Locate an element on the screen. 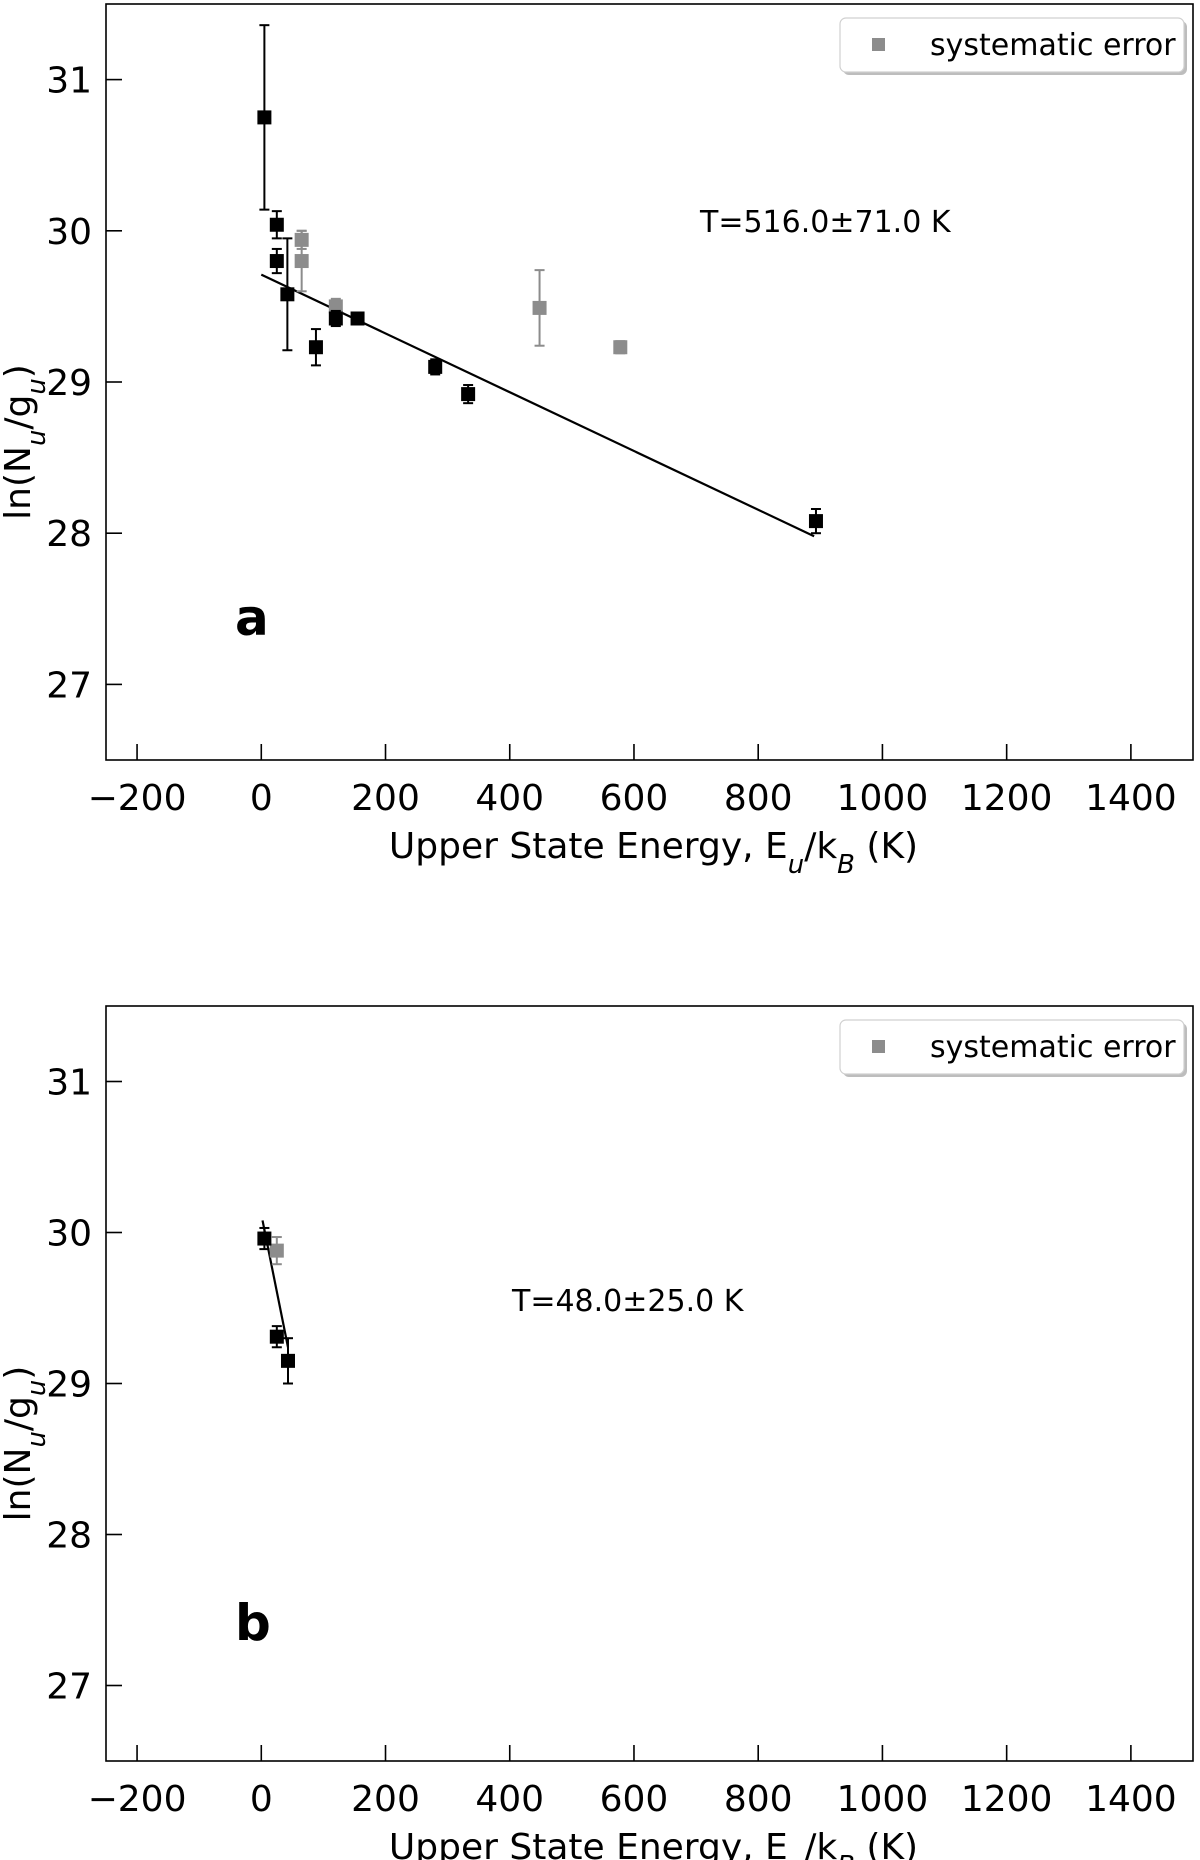  panel-label: a is located at coordinates (252, 618).